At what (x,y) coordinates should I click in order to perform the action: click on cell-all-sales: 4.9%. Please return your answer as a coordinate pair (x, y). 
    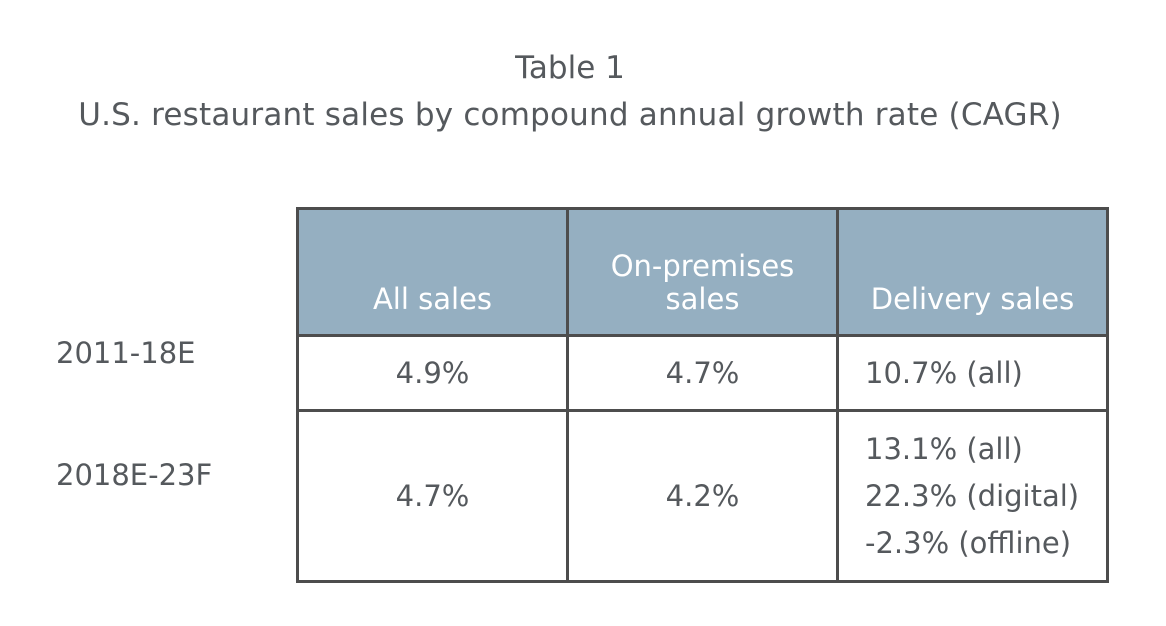
    Looking at the image, I should click on (432, 373).